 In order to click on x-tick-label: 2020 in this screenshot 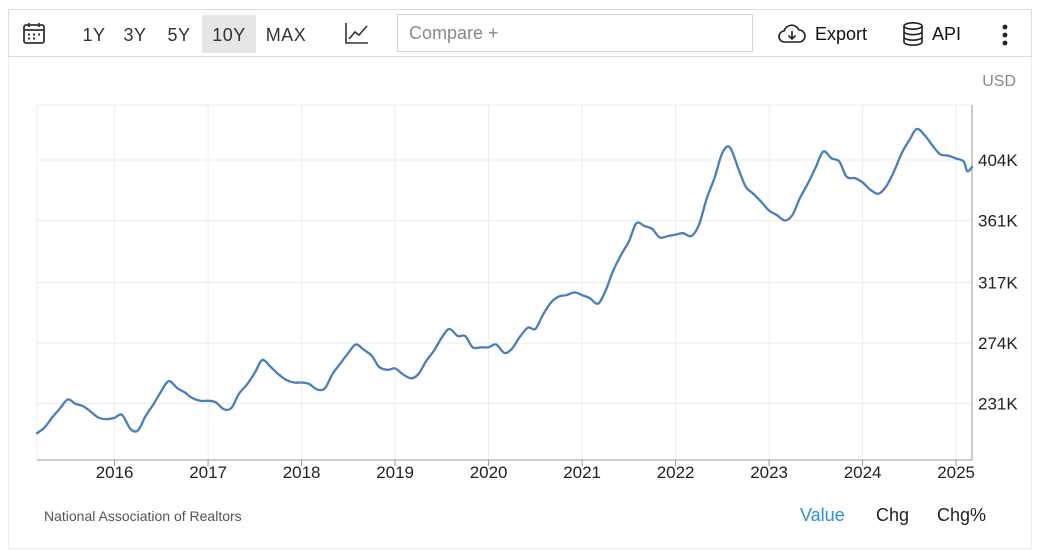, I will do `click(489, 472)`.